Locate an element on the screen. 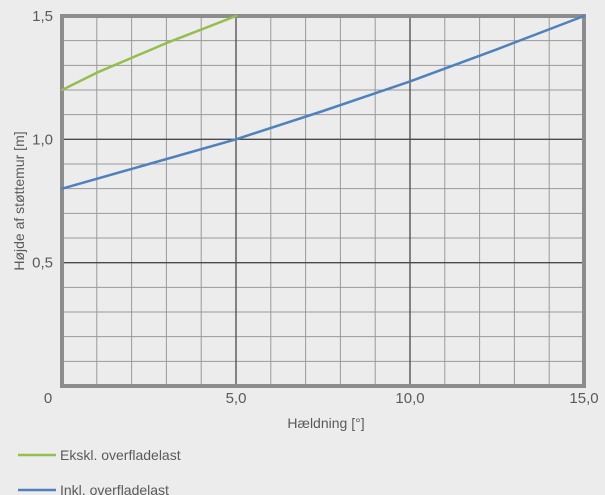 Image resolution: width=605 pixels, height=495 pixels. y-tick-label: 1,0 is located at coordinates (42, 139).